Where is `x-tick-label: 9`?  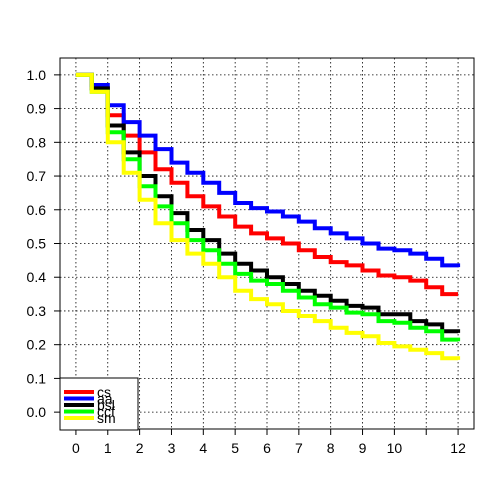
x-tick-label: 9 is located at coordinates (363, 448).